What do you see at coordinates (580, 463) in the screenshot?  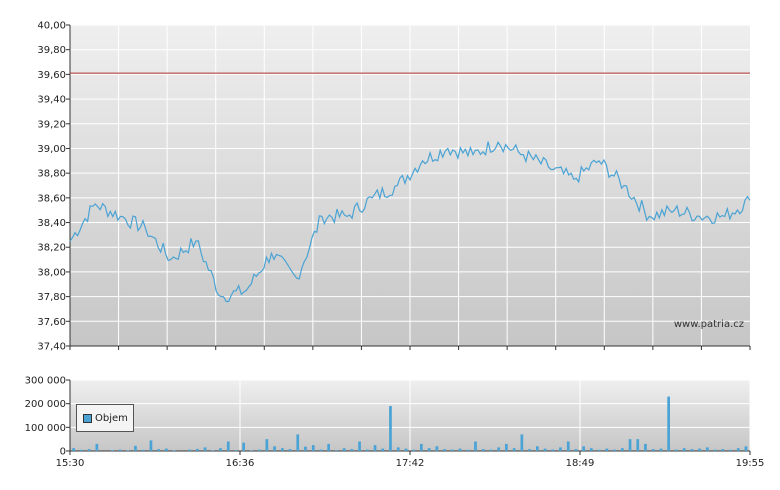 I see `time-axis-tick-label: 18:49` at bounding box center [580, 463].